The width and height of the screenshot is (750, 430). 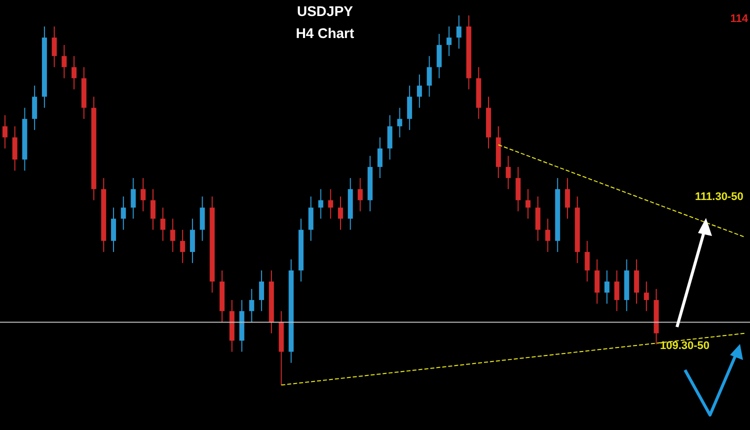 What do you see at coordinates (739, 19) in the screenshot?
I see `annotation: 114` at bounding box center [739, 19].